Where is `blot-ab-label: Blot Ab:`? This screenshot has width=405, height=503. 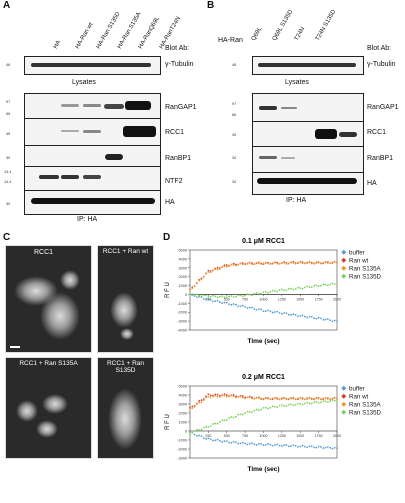
blot-ab-label: Blot Ab: is located at coordinates (379, 48).